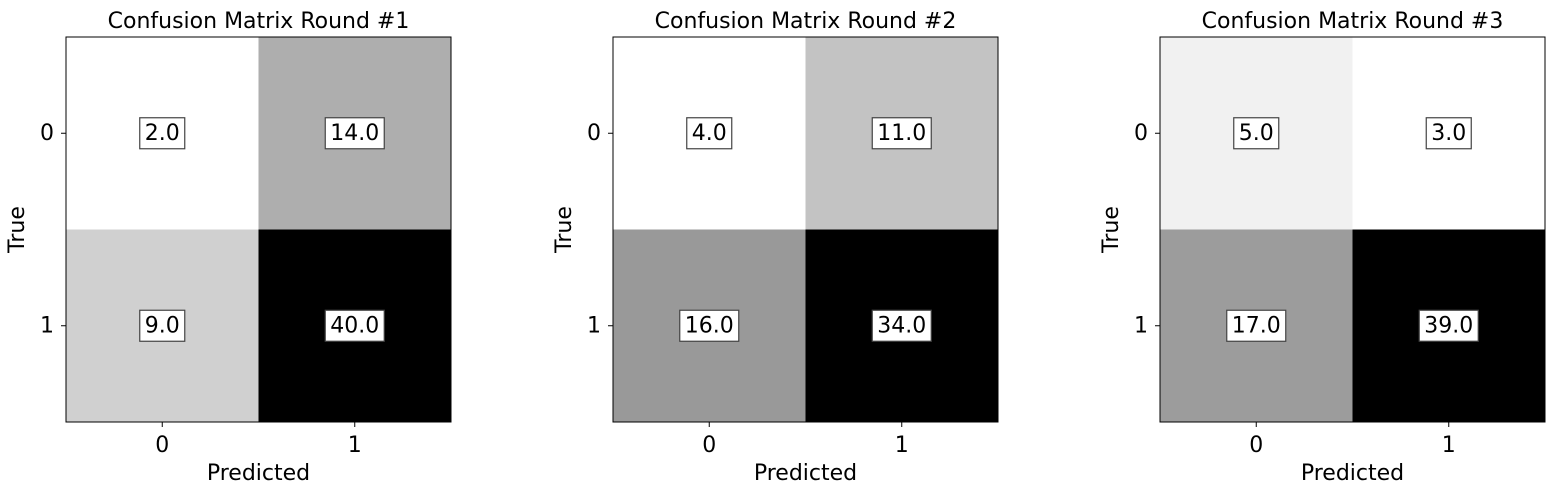 This screenshot has width=1553, height=495. I want to click on cell-annotation: 11.0, so click(901, 133).